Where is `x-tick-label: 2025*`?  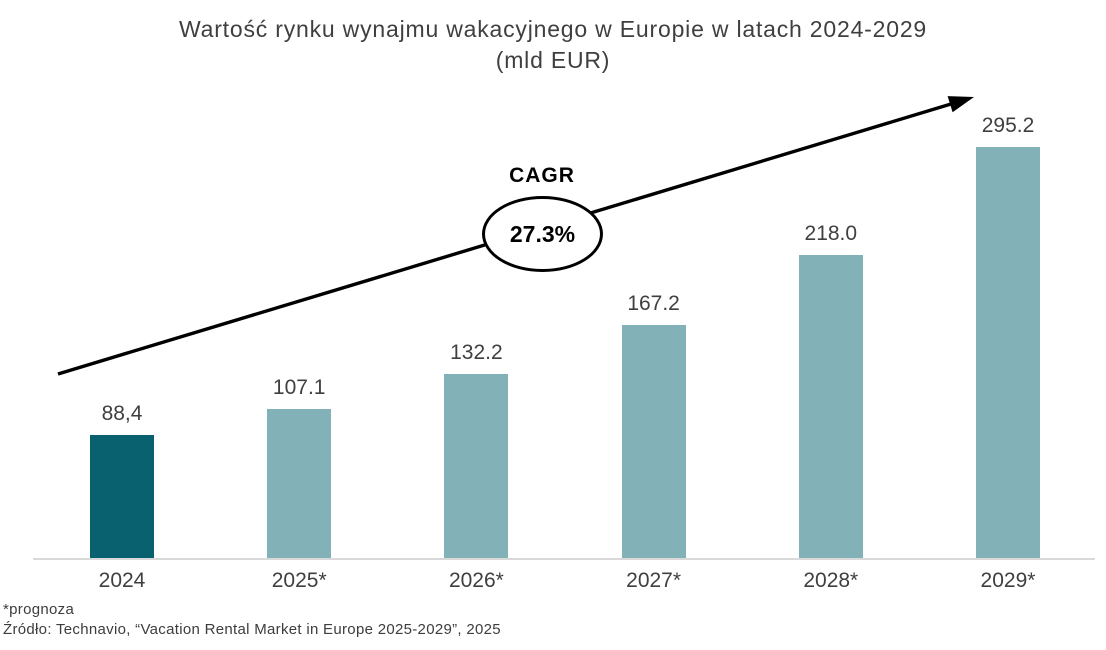 x-tick-label: 2025* is located at coordinates (299, 580).